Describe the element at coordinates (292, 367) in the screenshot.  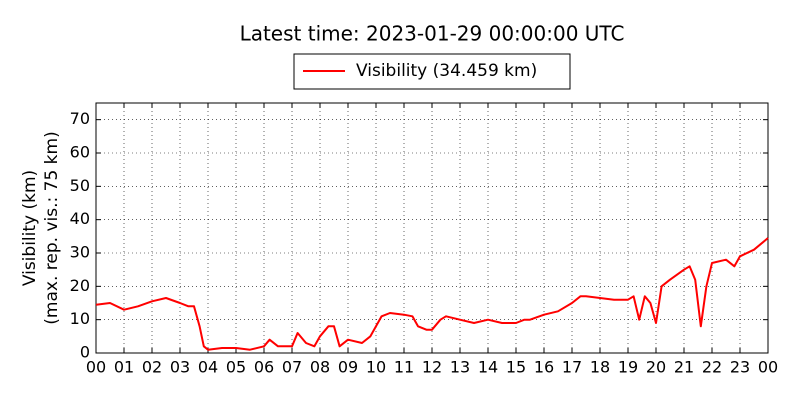
I see `x-tick-label: 07` at that location.